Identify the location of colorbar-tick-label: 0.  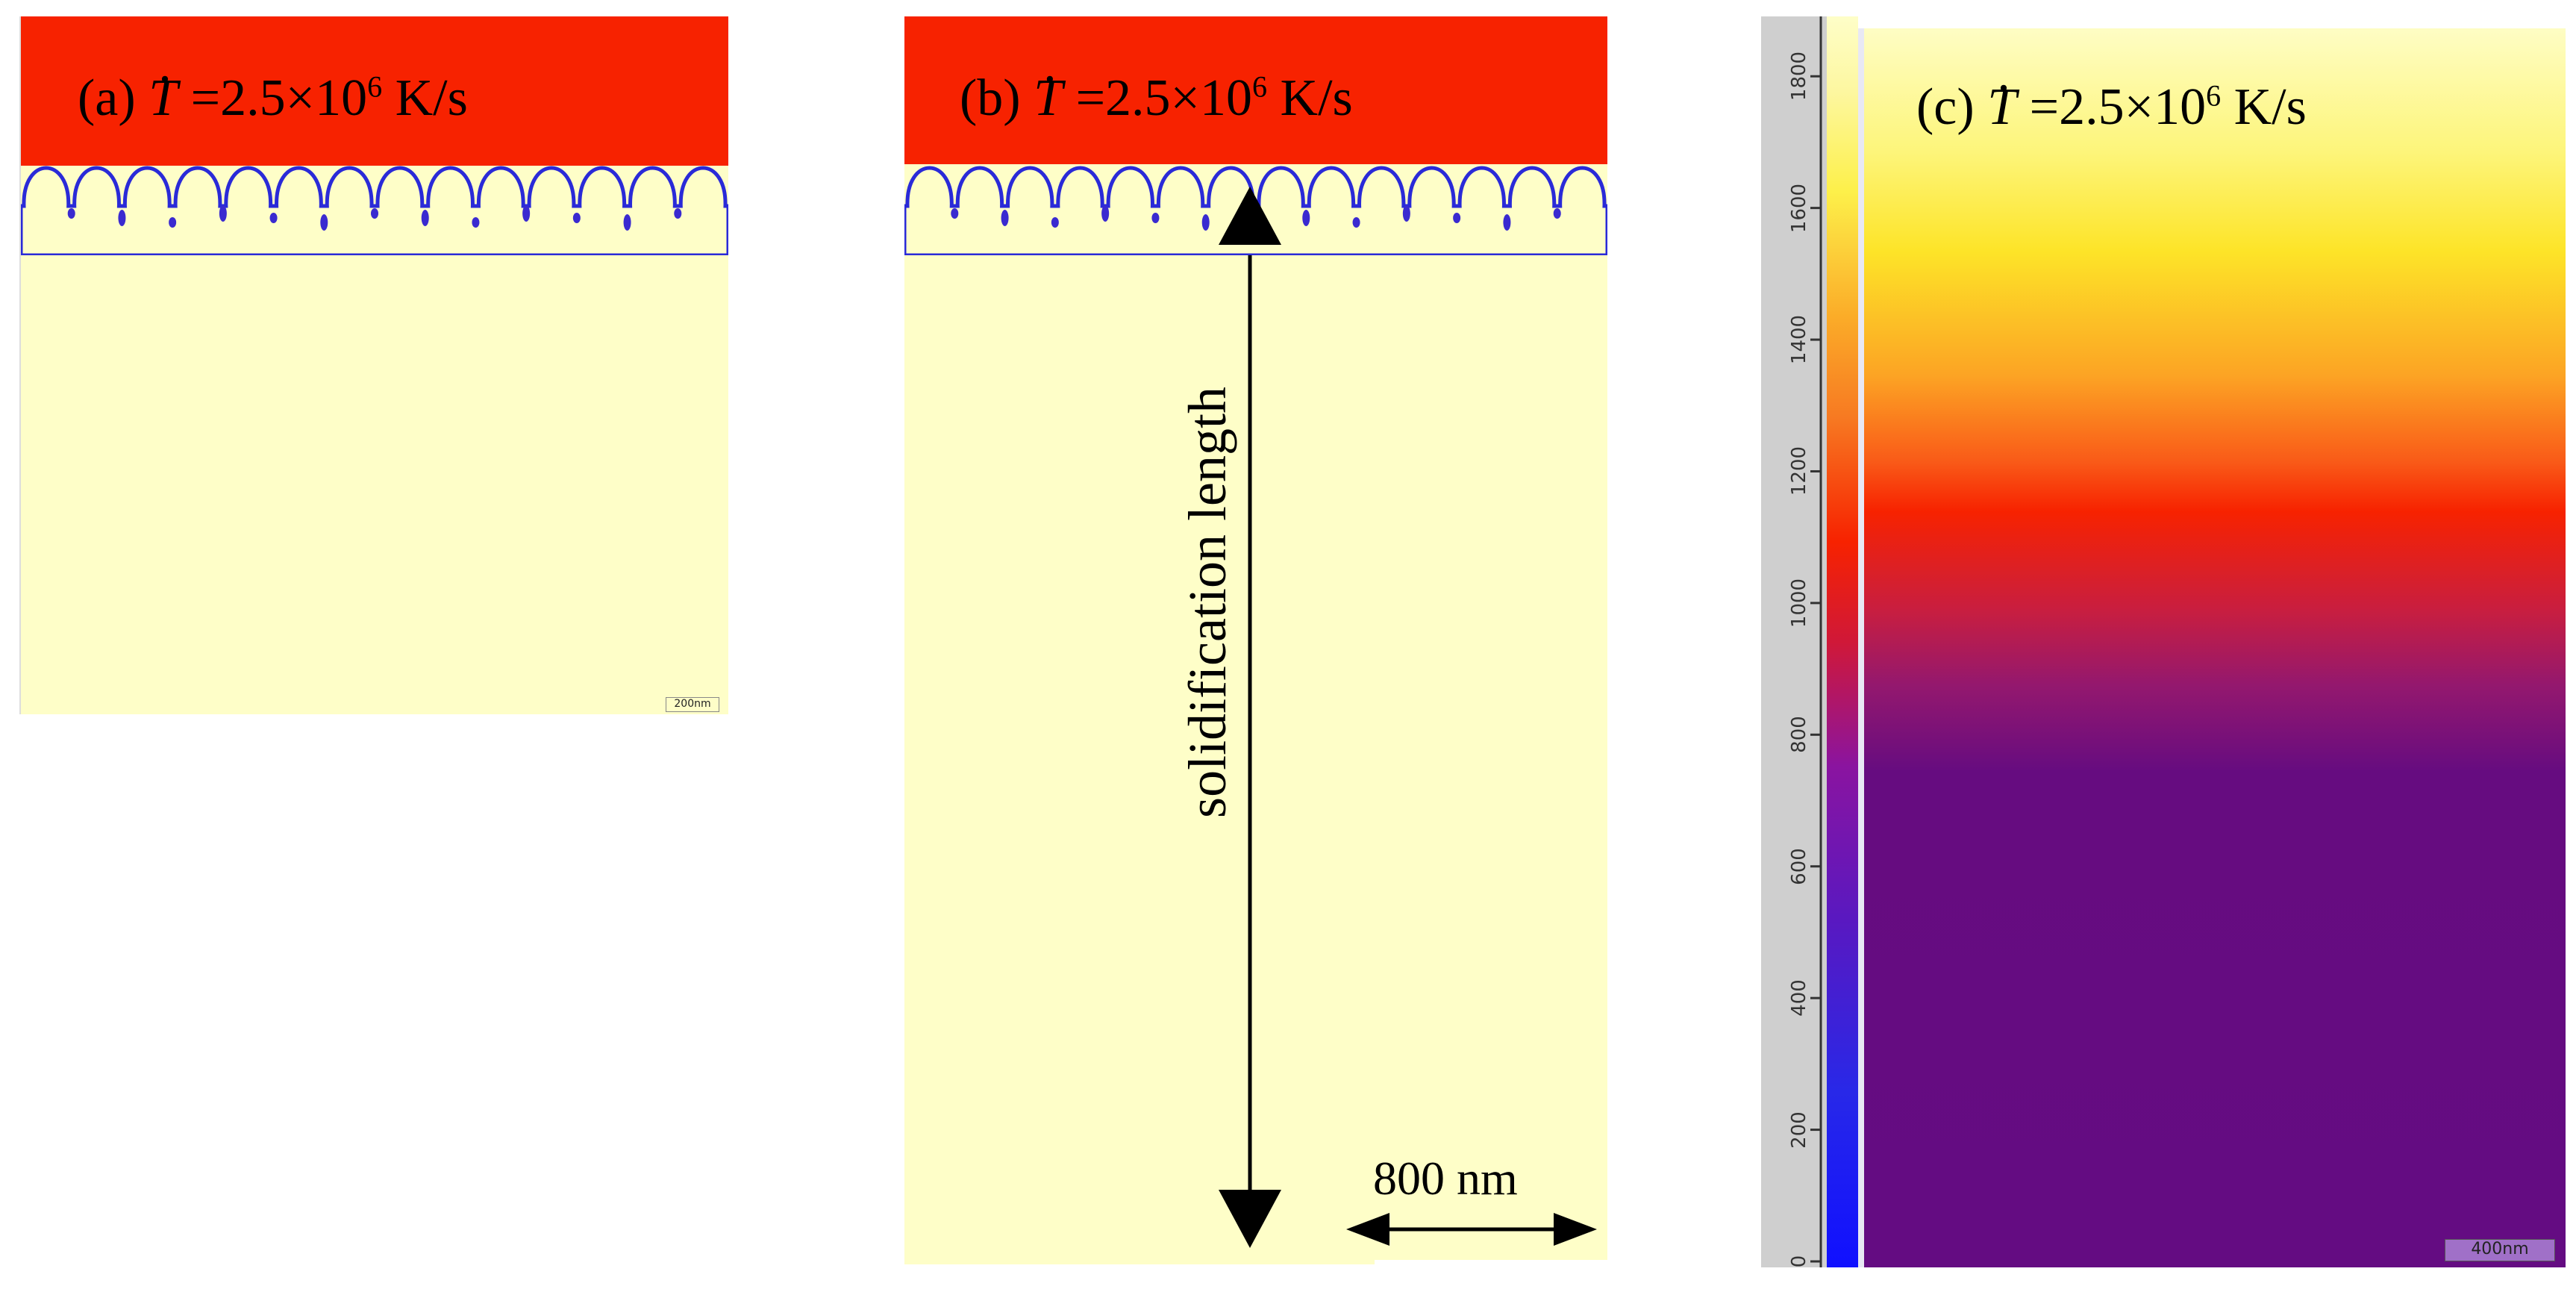
(1799, 1261).